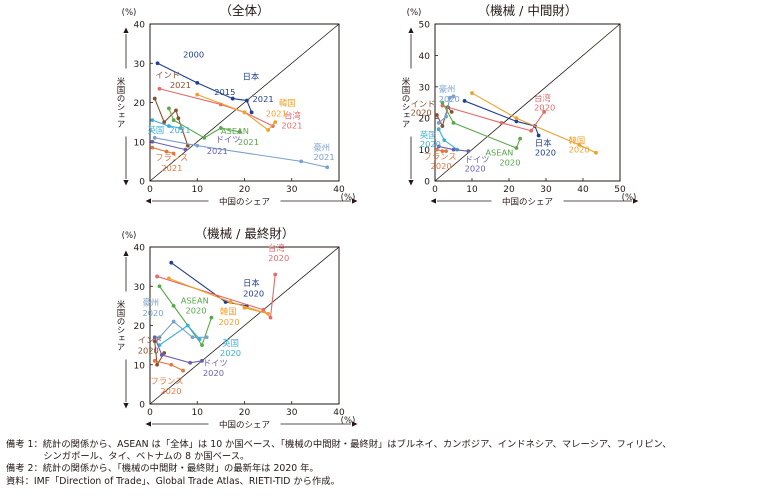  I want to click on y-tick-label: 30, so click(140, 288).